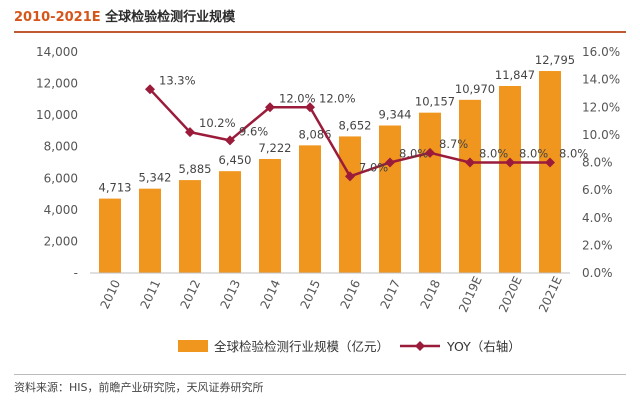 This screenshot has width=640, height=401. I want to click on bar-value-label: 7,222, so click(275, 148).